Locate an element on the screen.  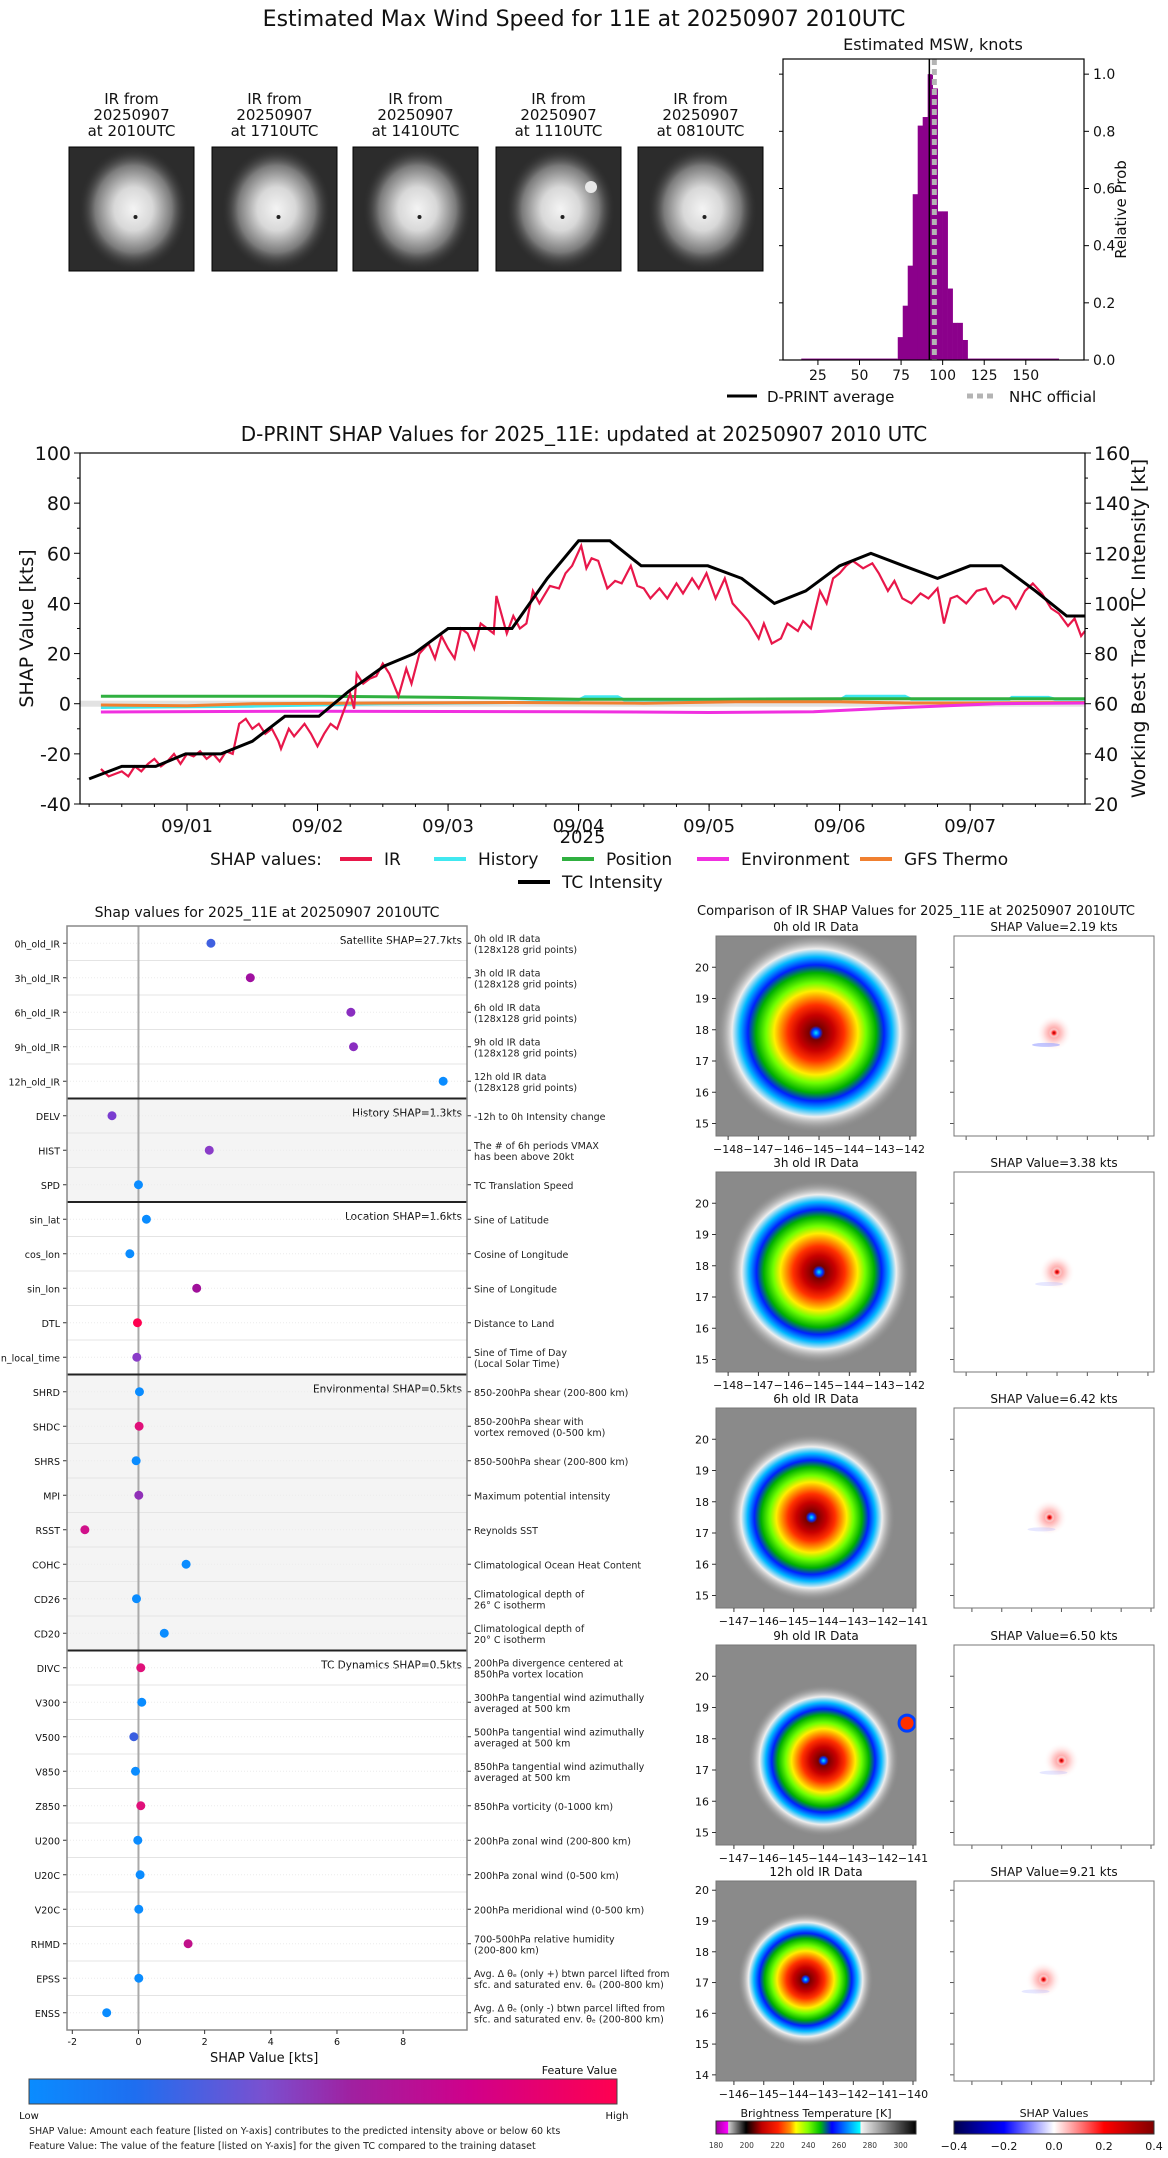
feature-description: sfc. and saturated env. θₑ (200-800 km) is located at coordinates (569, 2019).